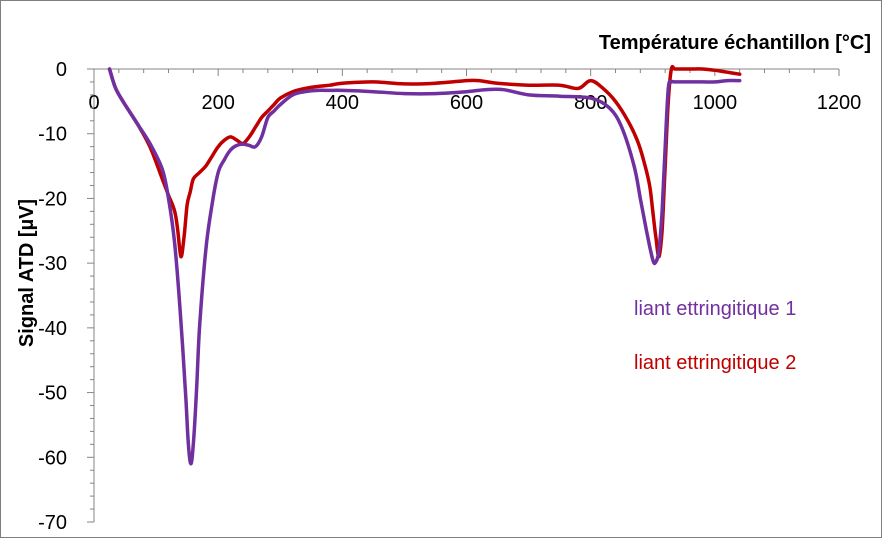 This screenshot has width=882, height=539. What do you see at coordinates (27, 273) in the screenshot?
I see `y-axis-title: Signal ATD [µV]` at bounding box center [27, 273].